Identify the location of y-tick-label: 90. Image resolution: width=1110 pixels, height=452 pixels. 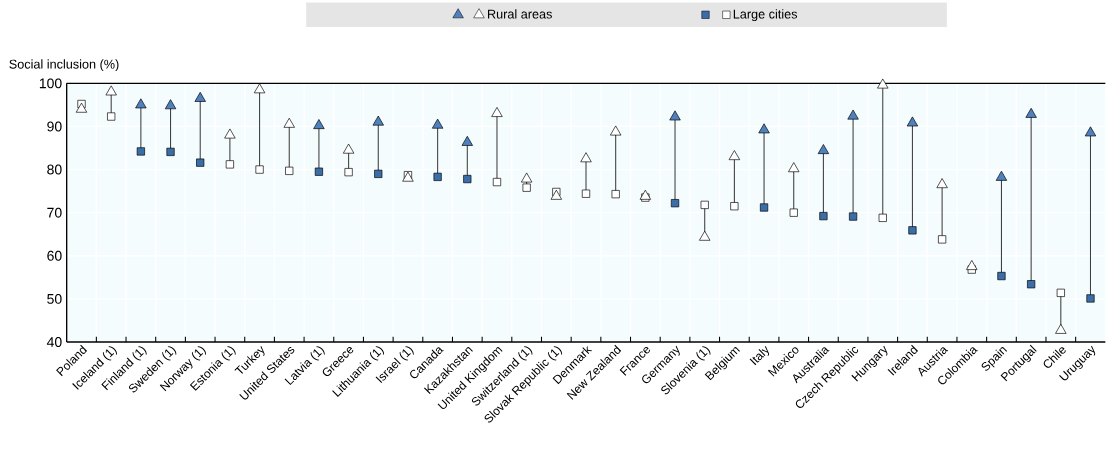
(54, 126).